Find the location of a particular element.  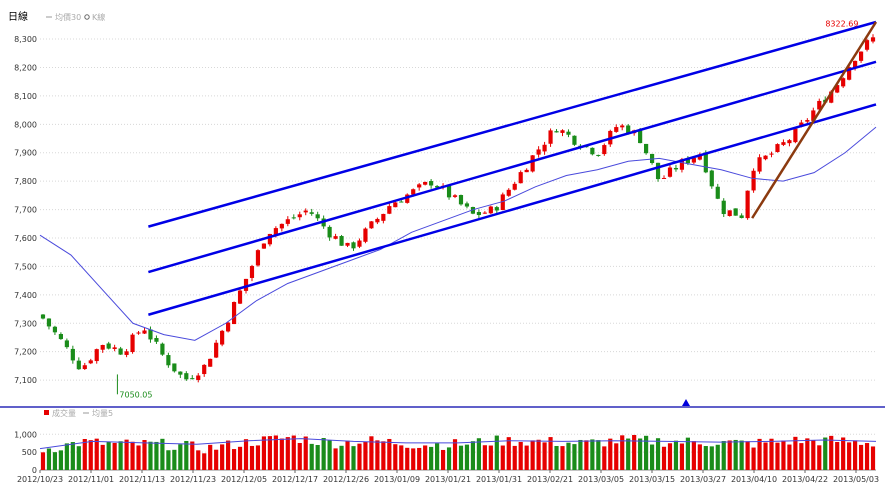

volume-y-tick-label: 500 is located at coordinates (29, 452).